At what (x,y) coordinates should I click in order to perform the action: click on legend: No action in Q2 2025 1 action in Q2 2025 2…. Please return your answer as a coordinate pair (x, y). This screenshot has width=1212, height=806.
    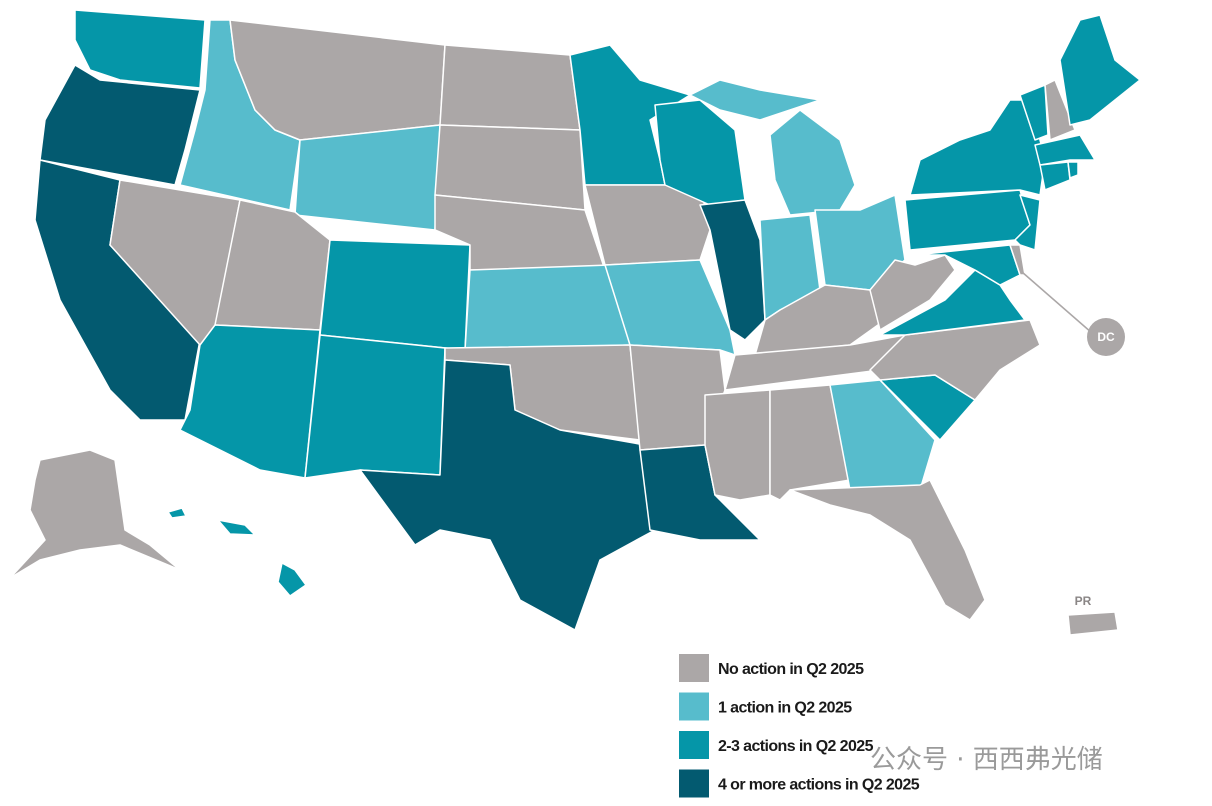
    Looking at the image, I should click on (799, 726).